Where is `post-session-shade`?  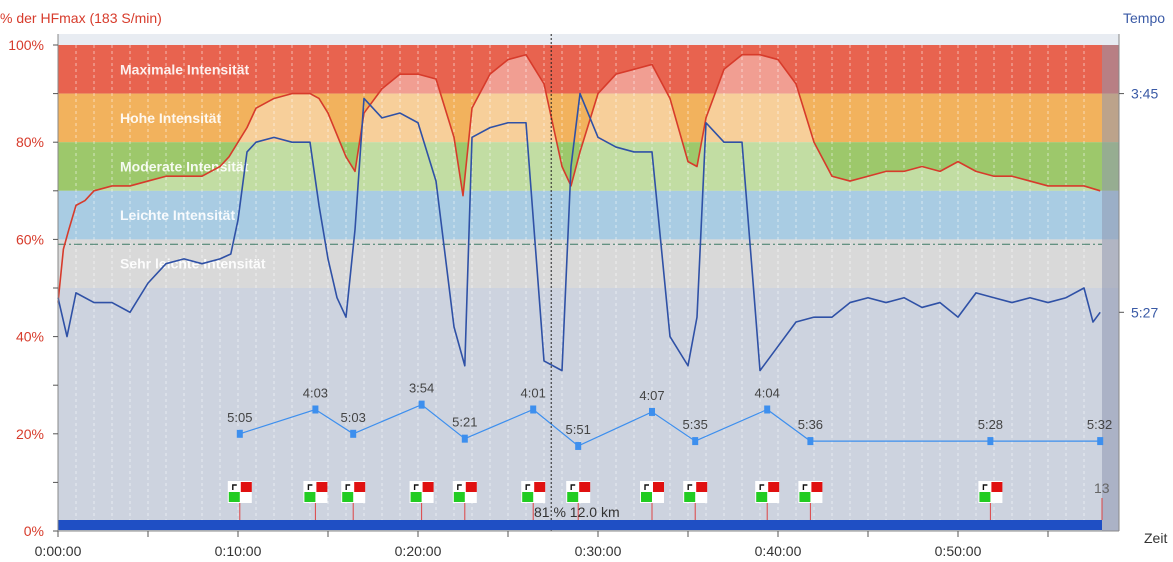 post-session-shade is located at coordinates (1110, 288).